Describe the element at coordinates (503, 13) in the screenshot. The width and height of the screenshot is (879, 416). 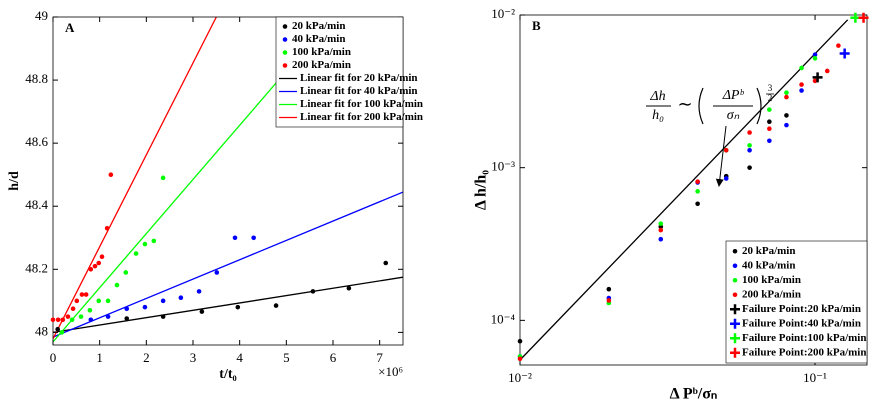
I see `y-tick-label: 10⁻²` at that location.